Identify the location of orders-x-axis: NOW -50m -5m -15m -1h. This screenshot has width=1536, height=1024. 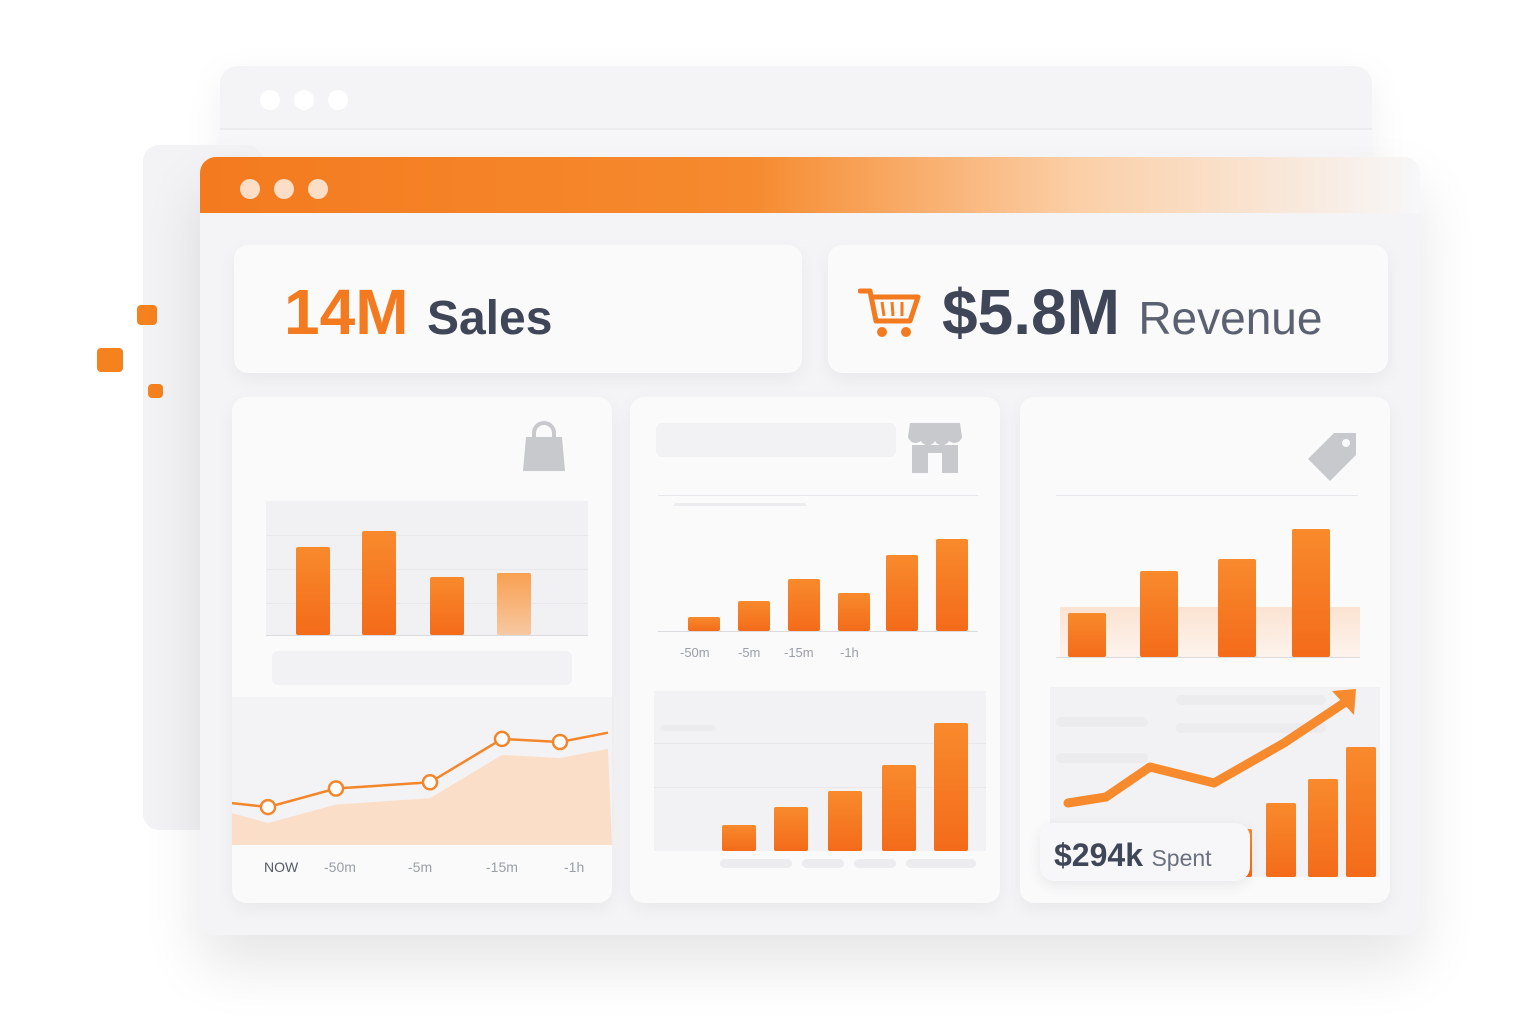
(422, 869).